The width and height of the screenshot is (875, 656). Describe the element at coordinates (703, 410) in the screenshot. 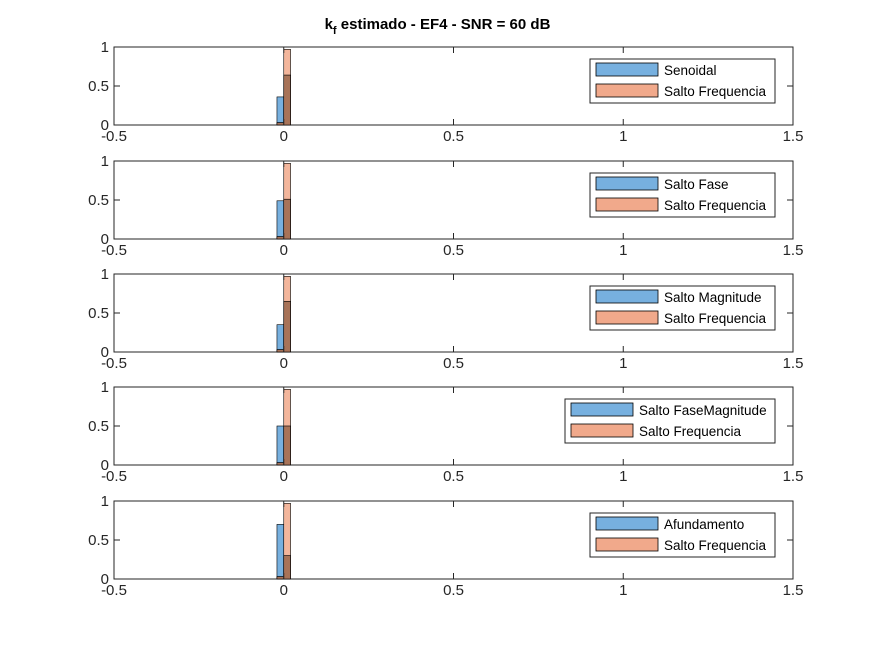

I see `legend-label-series-a: Salto FaseMagnitude` at that location.